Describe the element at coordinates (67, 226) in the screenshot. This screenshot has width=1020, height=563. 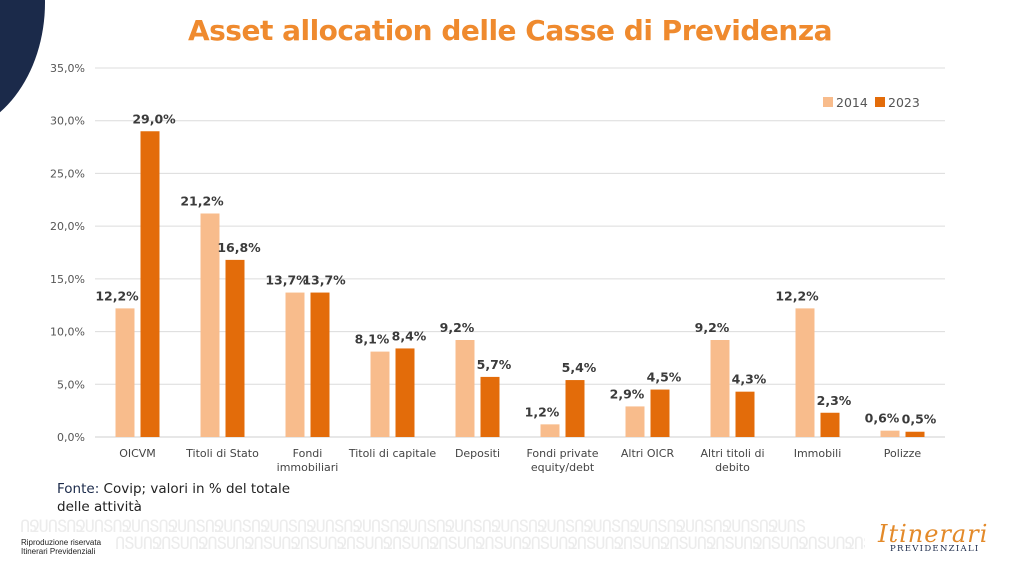
I see `y-tick-label: 20,0%` at that location.